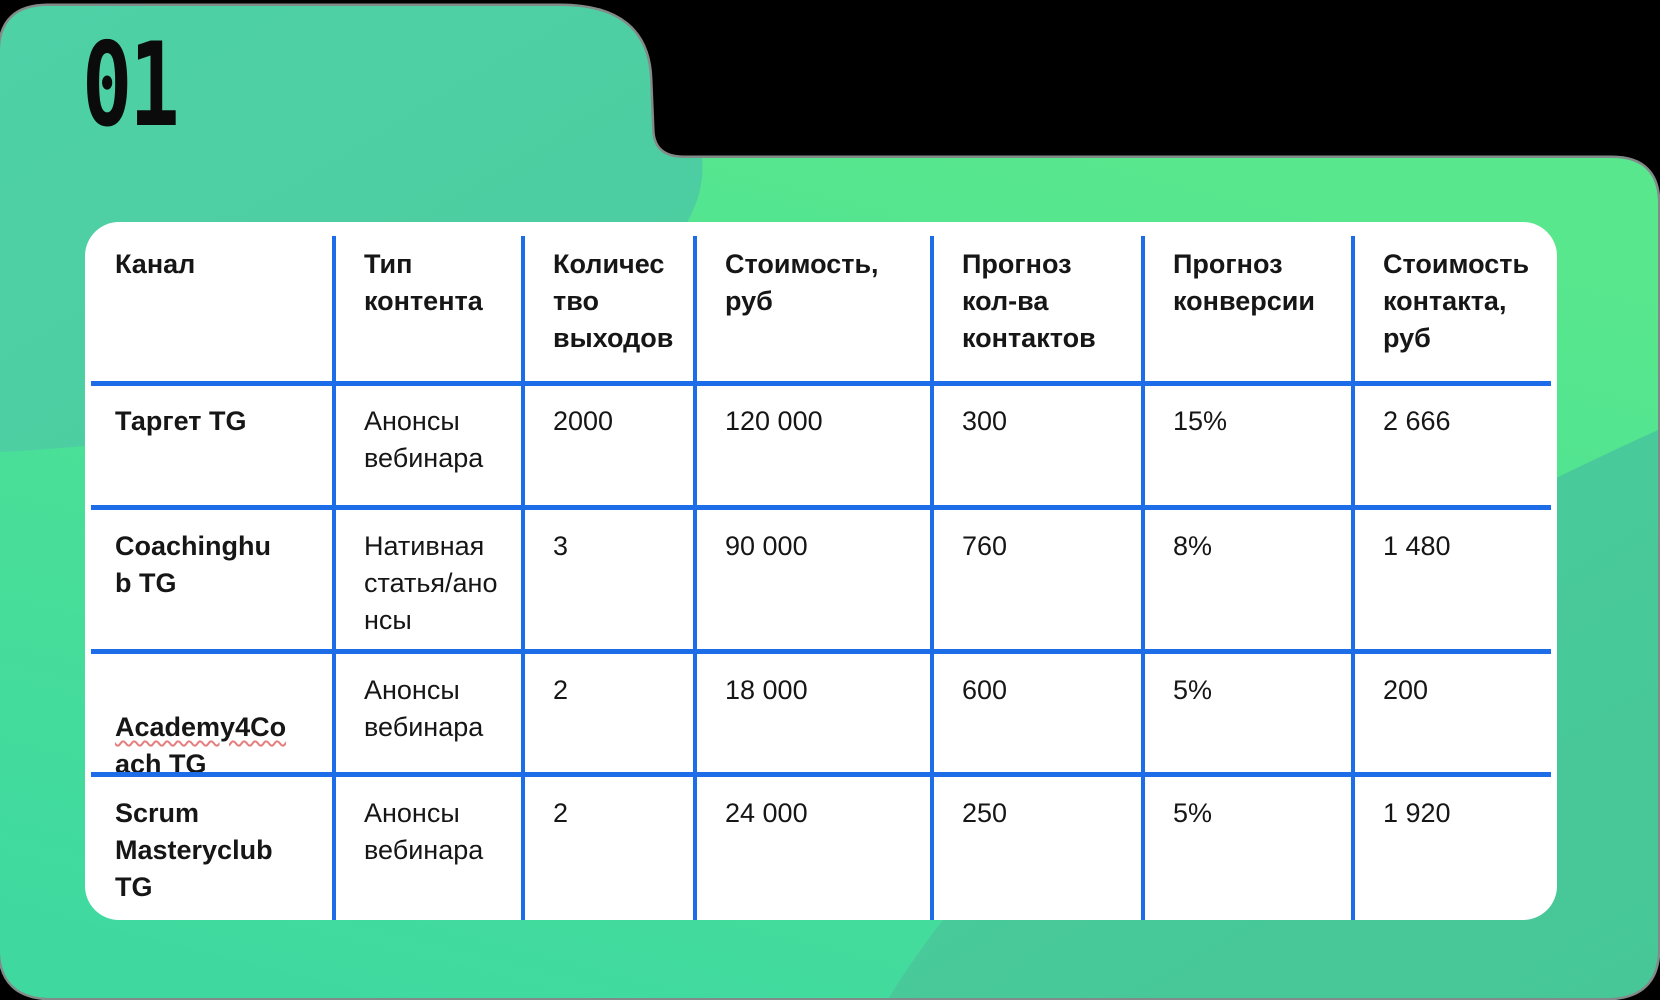 The width and height of the screenshot is (1660, 1000). I want to click on header-cell-conversion: Прогноз конверсии, so click(1244, 282).